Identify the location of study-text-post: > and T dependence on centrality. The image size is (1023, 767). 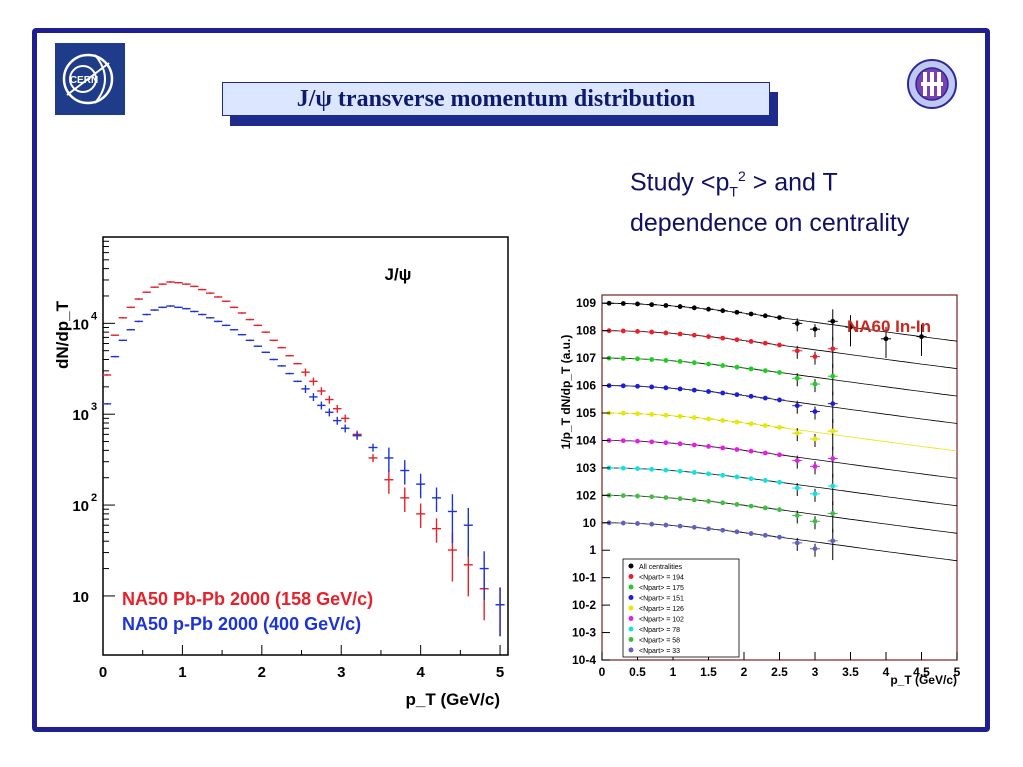
(770, 203).